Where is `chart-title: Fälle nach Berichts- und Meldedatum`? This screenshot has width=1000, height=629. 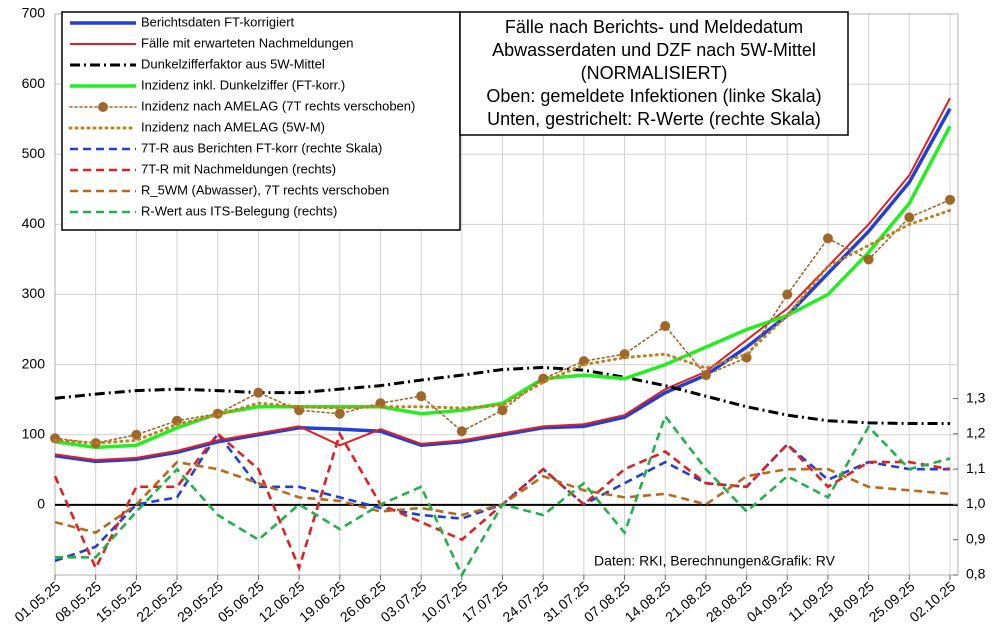 chart-title: Fälle nach Berichts- und Meldedatum is located at coordinates (654, 27).